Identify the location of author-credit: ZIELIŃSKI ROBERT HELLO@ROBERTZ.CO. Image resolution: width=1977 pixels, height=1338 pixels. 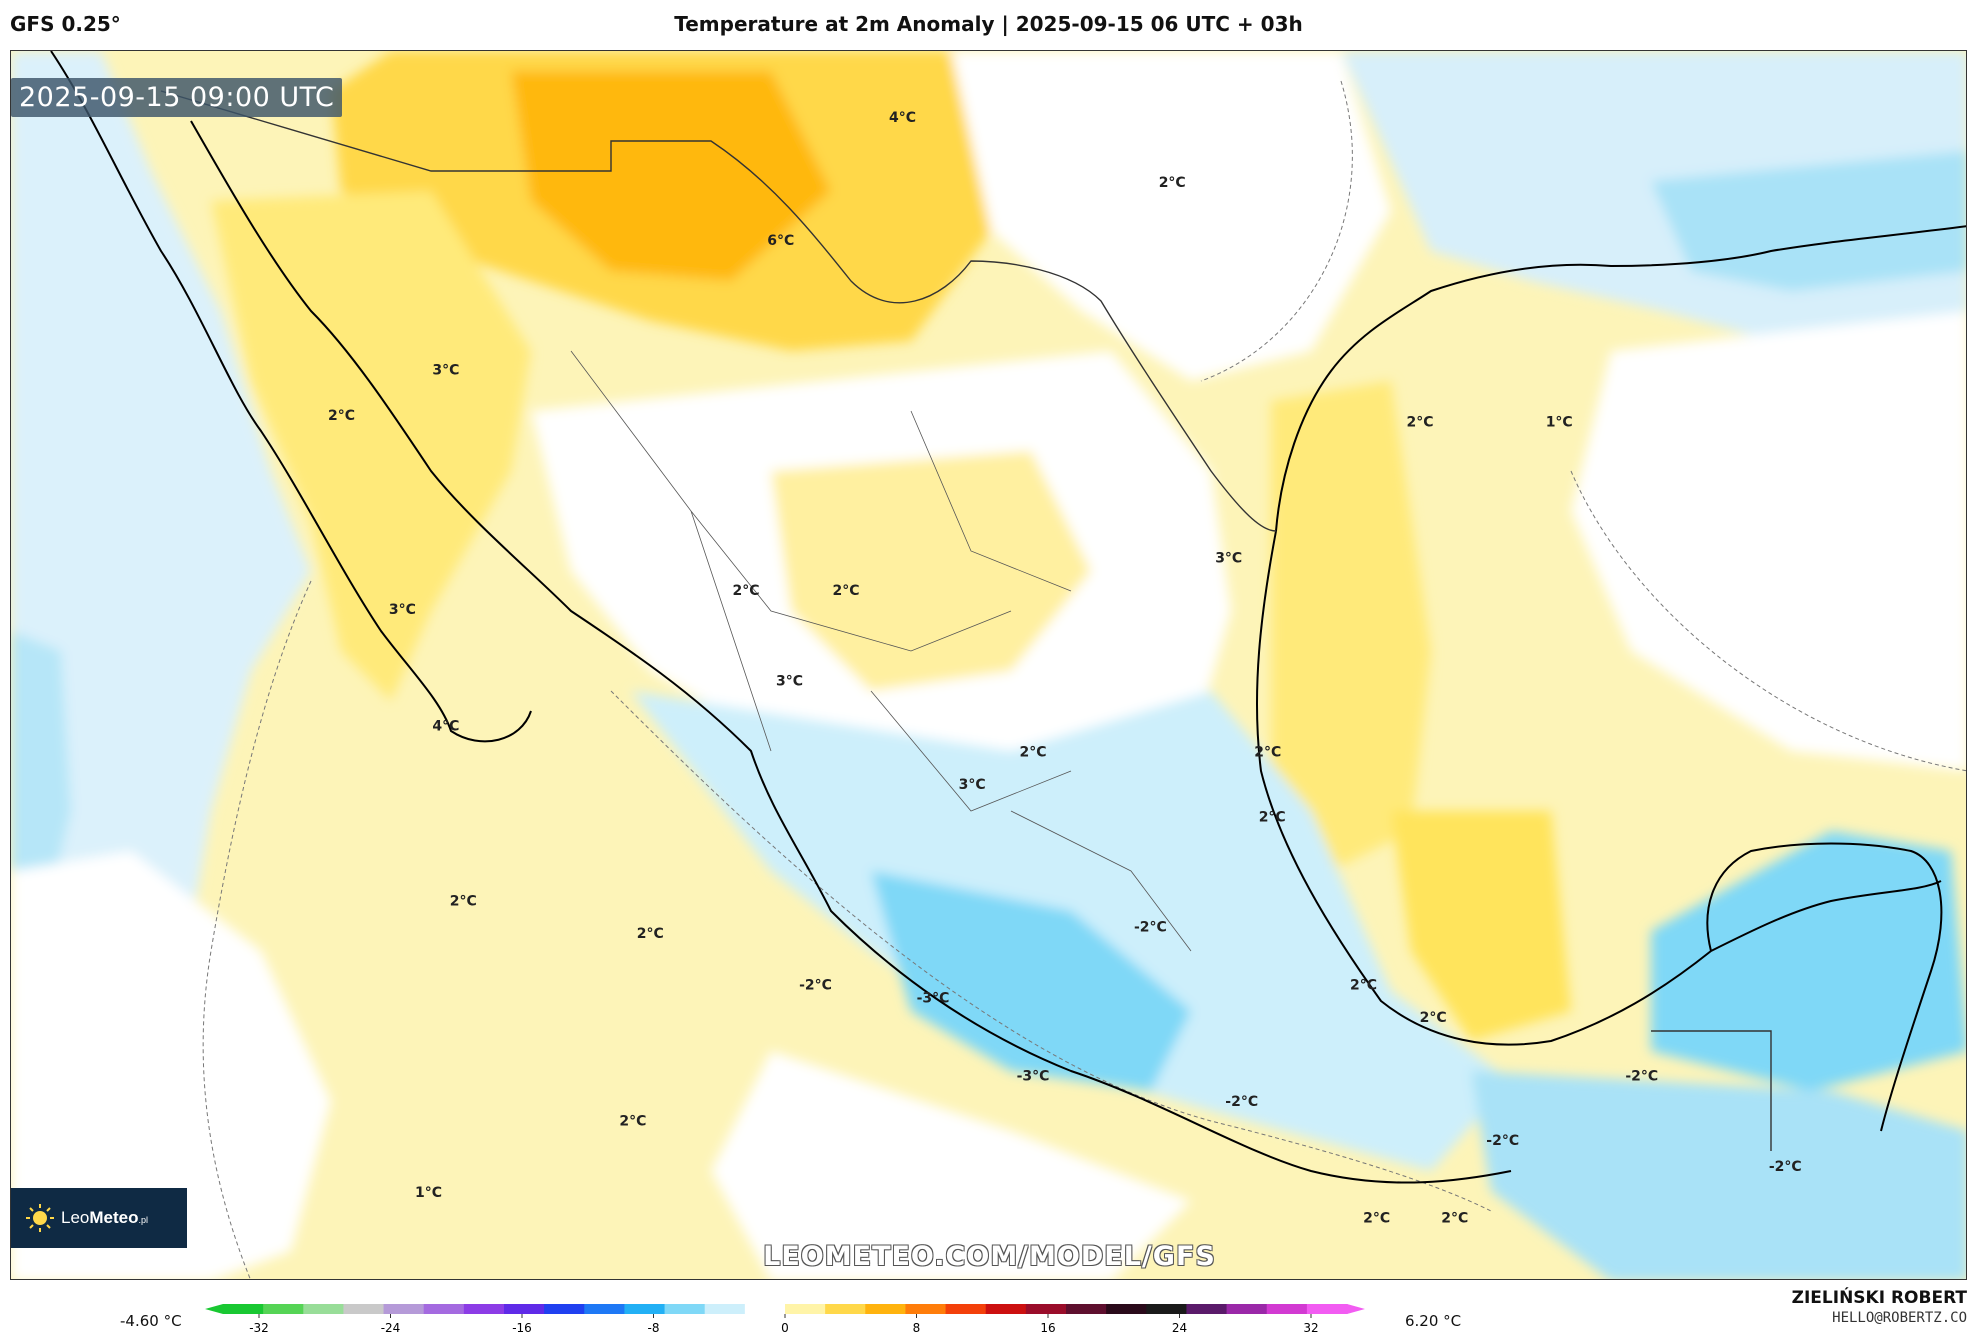
(1879, 1307).